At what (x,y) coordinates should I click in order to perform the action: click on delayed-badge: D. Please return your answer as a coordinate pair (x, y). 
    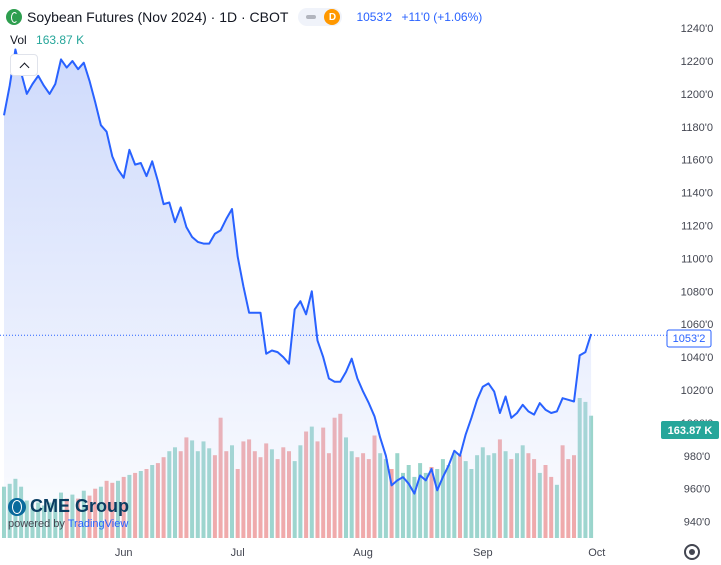
    Looking at the image, I should click on (332, 17).